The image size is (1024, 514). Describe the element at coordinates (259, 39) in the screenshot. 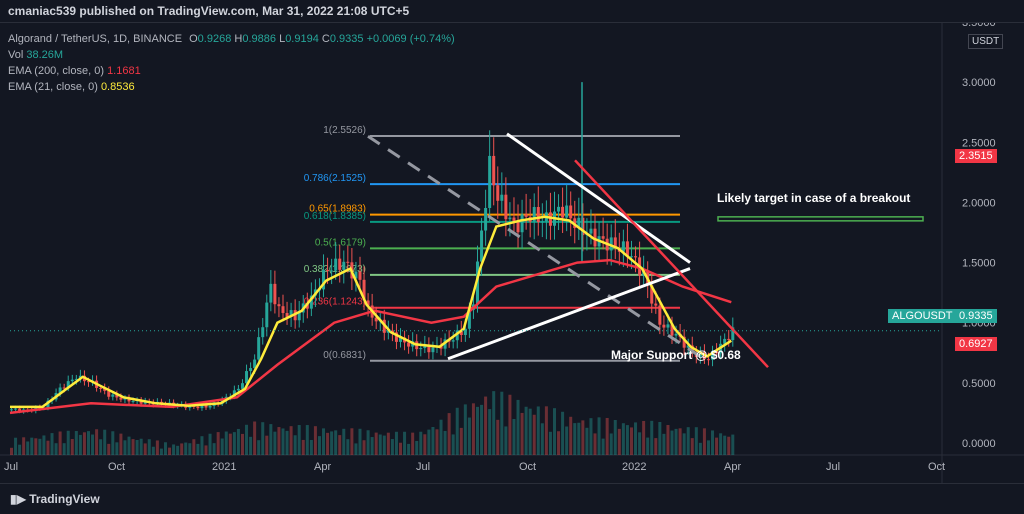

I see `high-value: 0.9886` at that location.